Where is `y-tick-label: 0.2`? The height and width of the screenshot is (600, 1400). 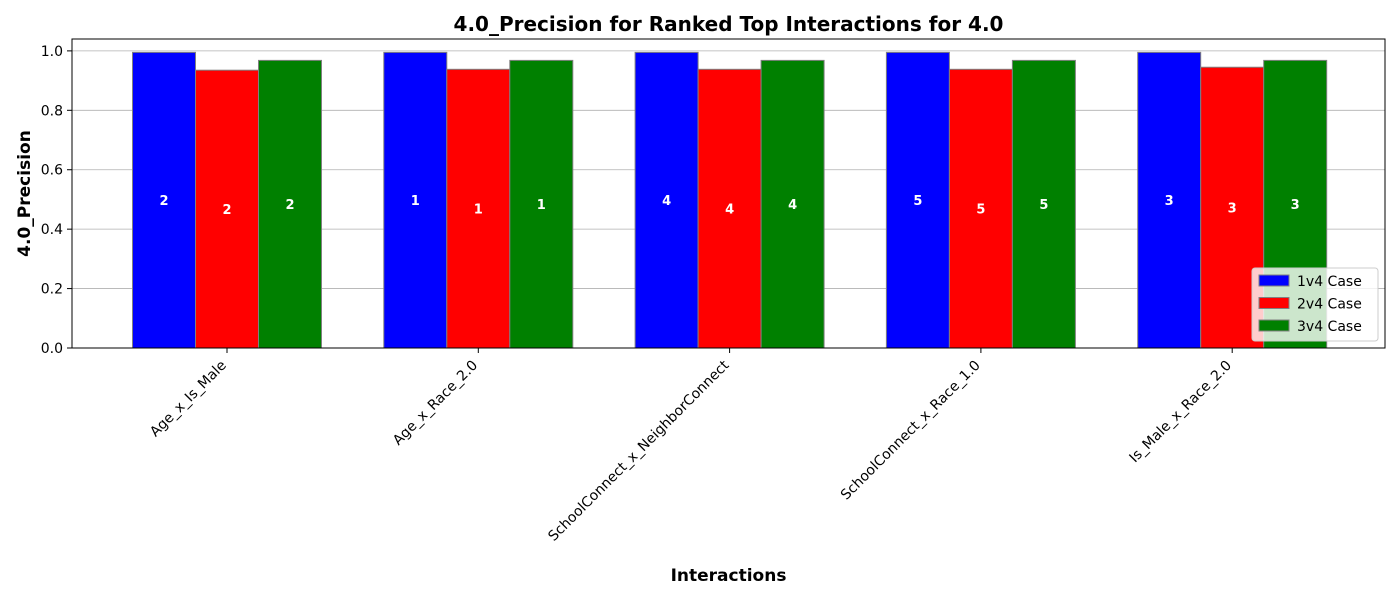 y-tick-label: 0.2 is located at coordinates (52, 290).